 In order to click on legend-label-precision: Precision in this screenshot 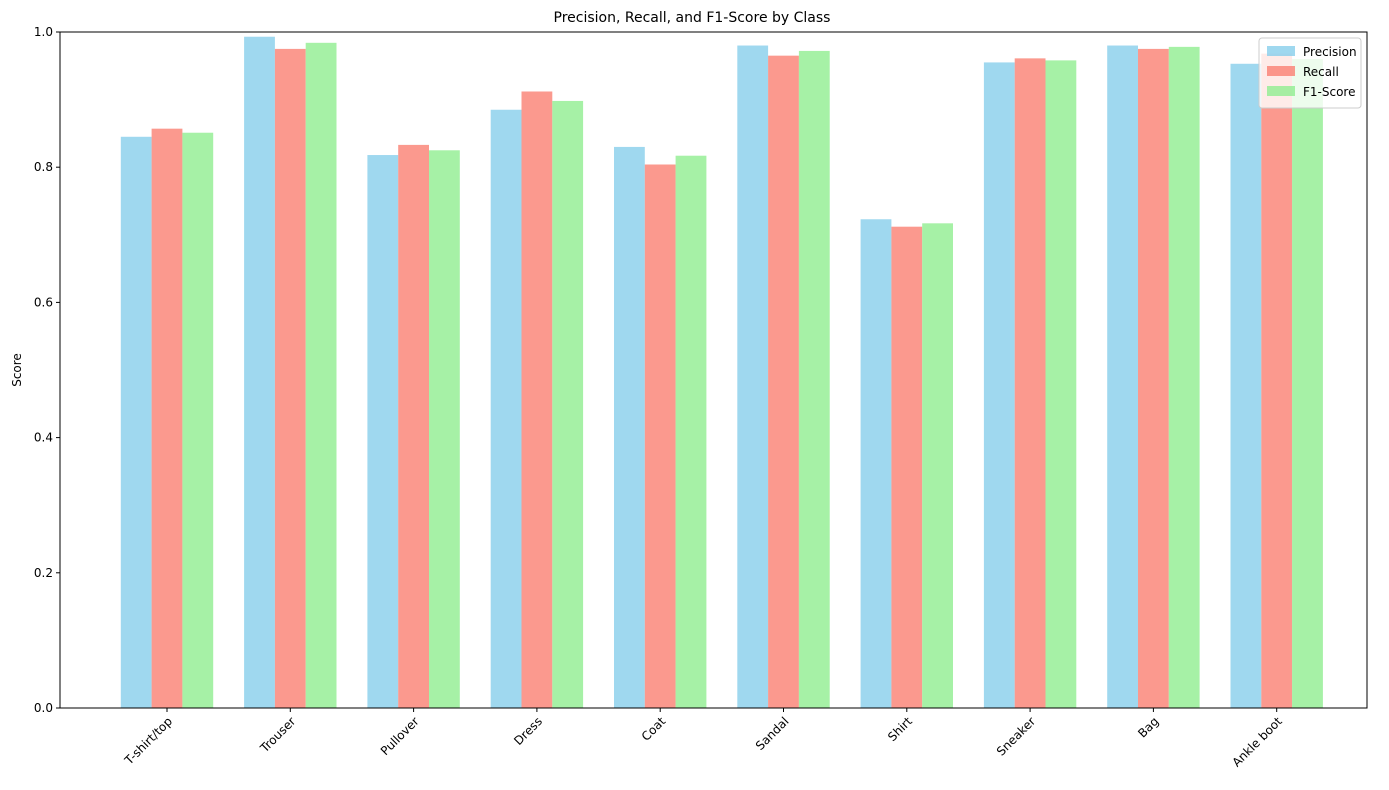, I will do `click(1330, 52)`.